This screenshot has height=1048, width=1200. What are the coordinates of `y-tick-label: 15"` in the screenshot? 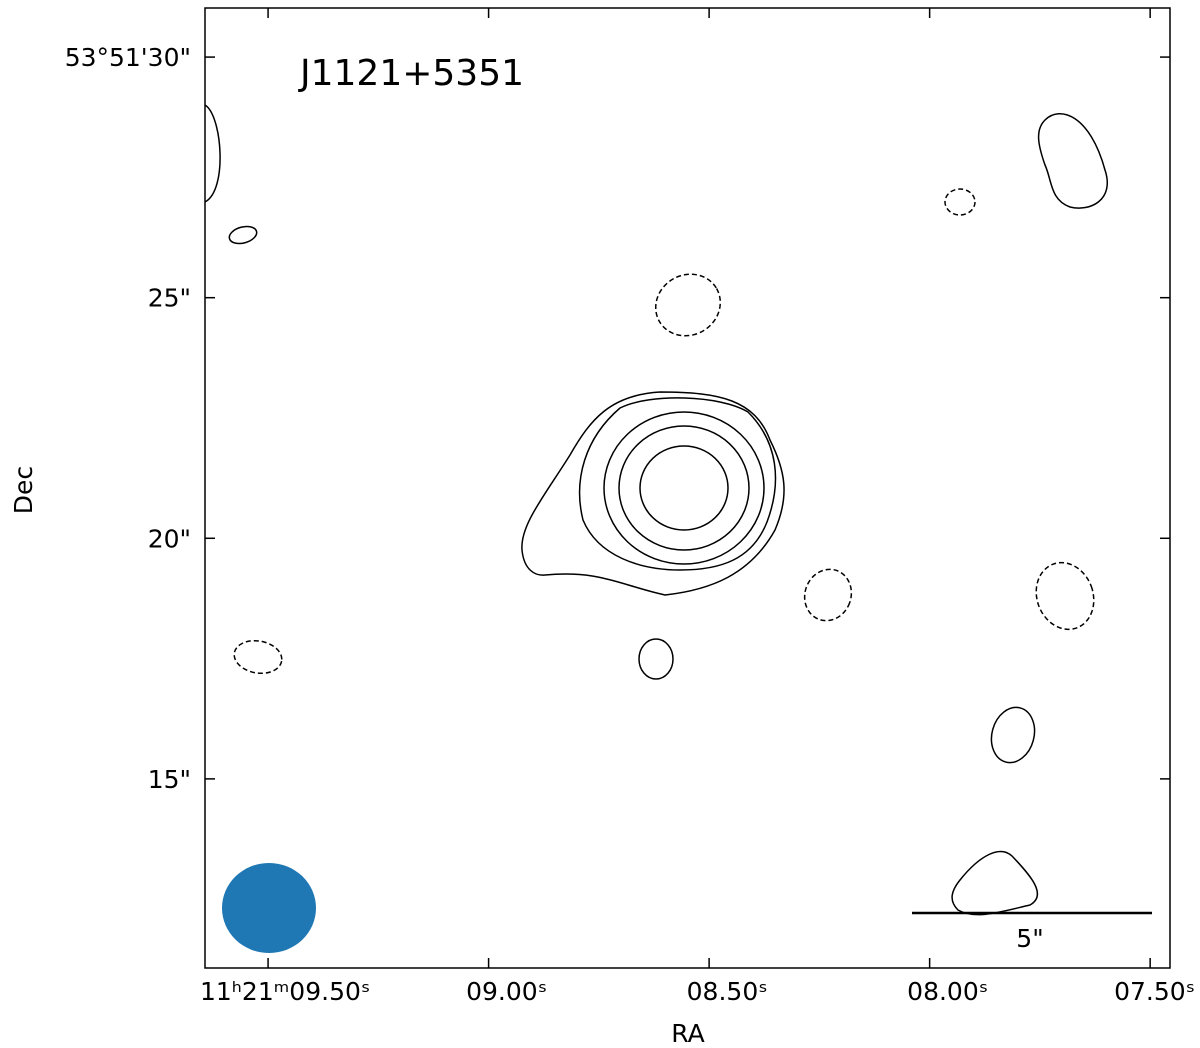 It's located at (169, 779).